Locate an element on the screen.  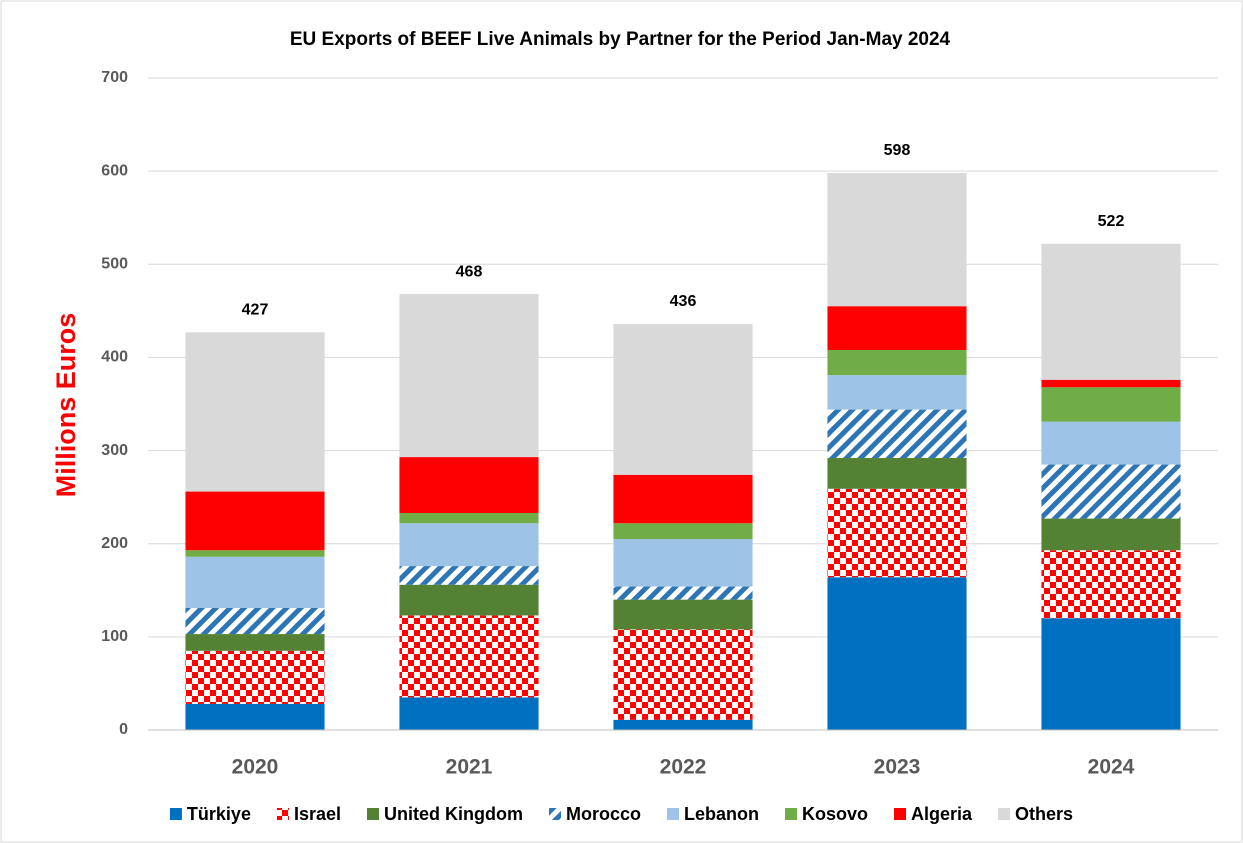
legend-label: Others is located at coordinates (1044, 814).